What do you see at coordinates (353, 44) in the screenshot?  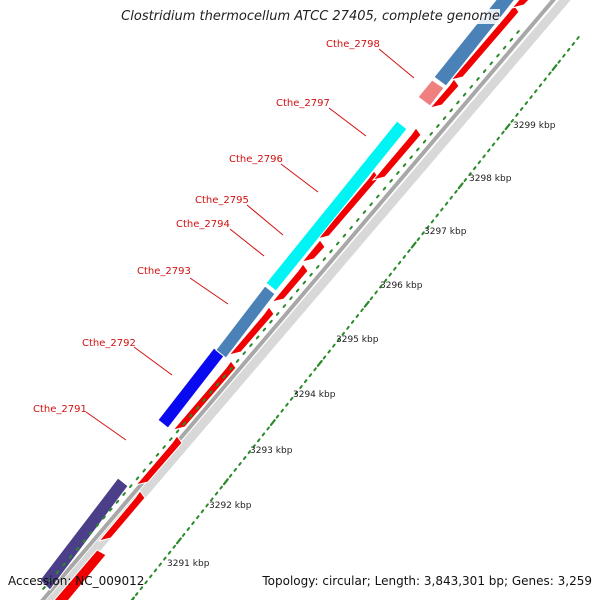 I see `gene-label: Cthe_2798` at bounding box center [353, 44].